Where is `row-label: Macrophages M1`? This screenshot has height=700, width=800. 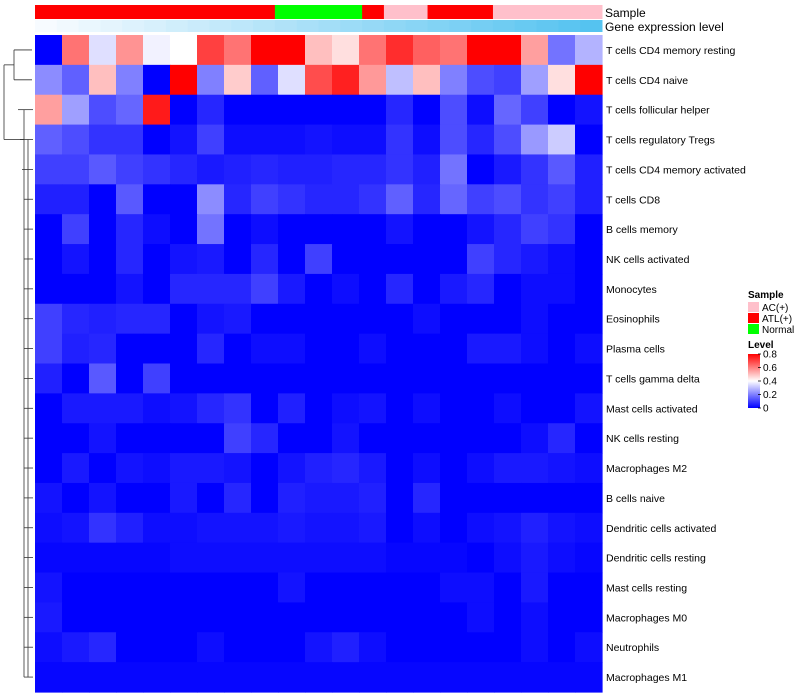 row-label: Macrophages M1 is located at coordinates (646, 678).